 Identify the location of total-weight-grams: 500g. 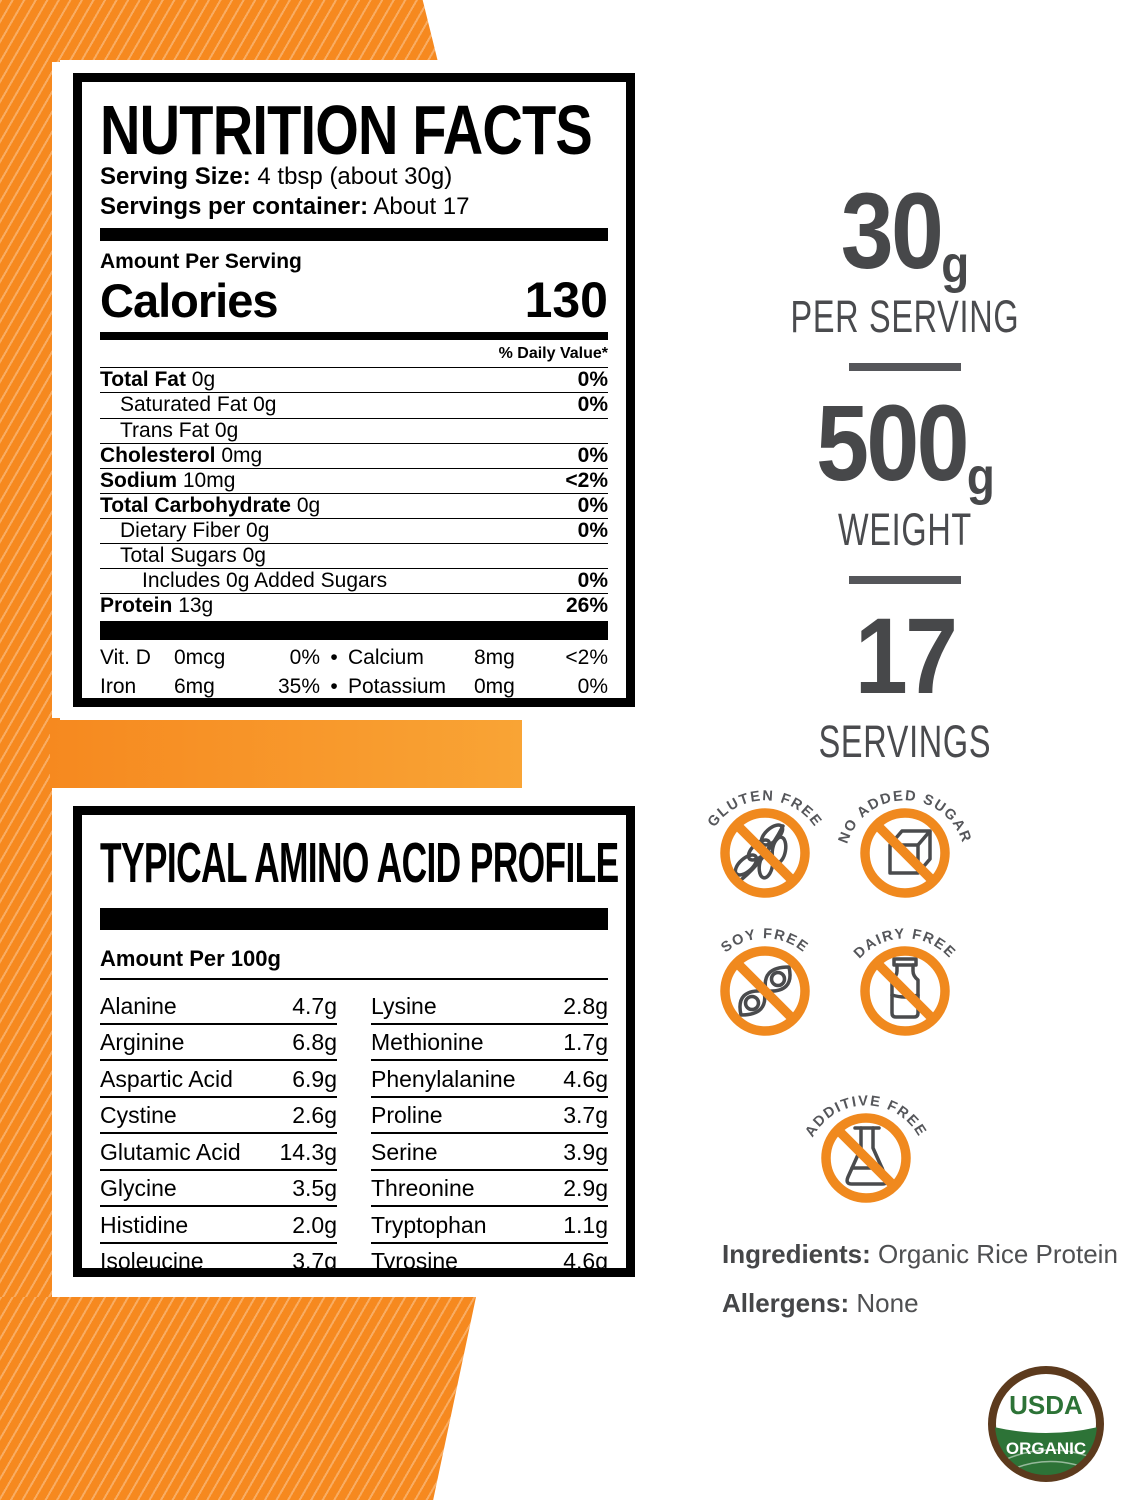
(905, 444).